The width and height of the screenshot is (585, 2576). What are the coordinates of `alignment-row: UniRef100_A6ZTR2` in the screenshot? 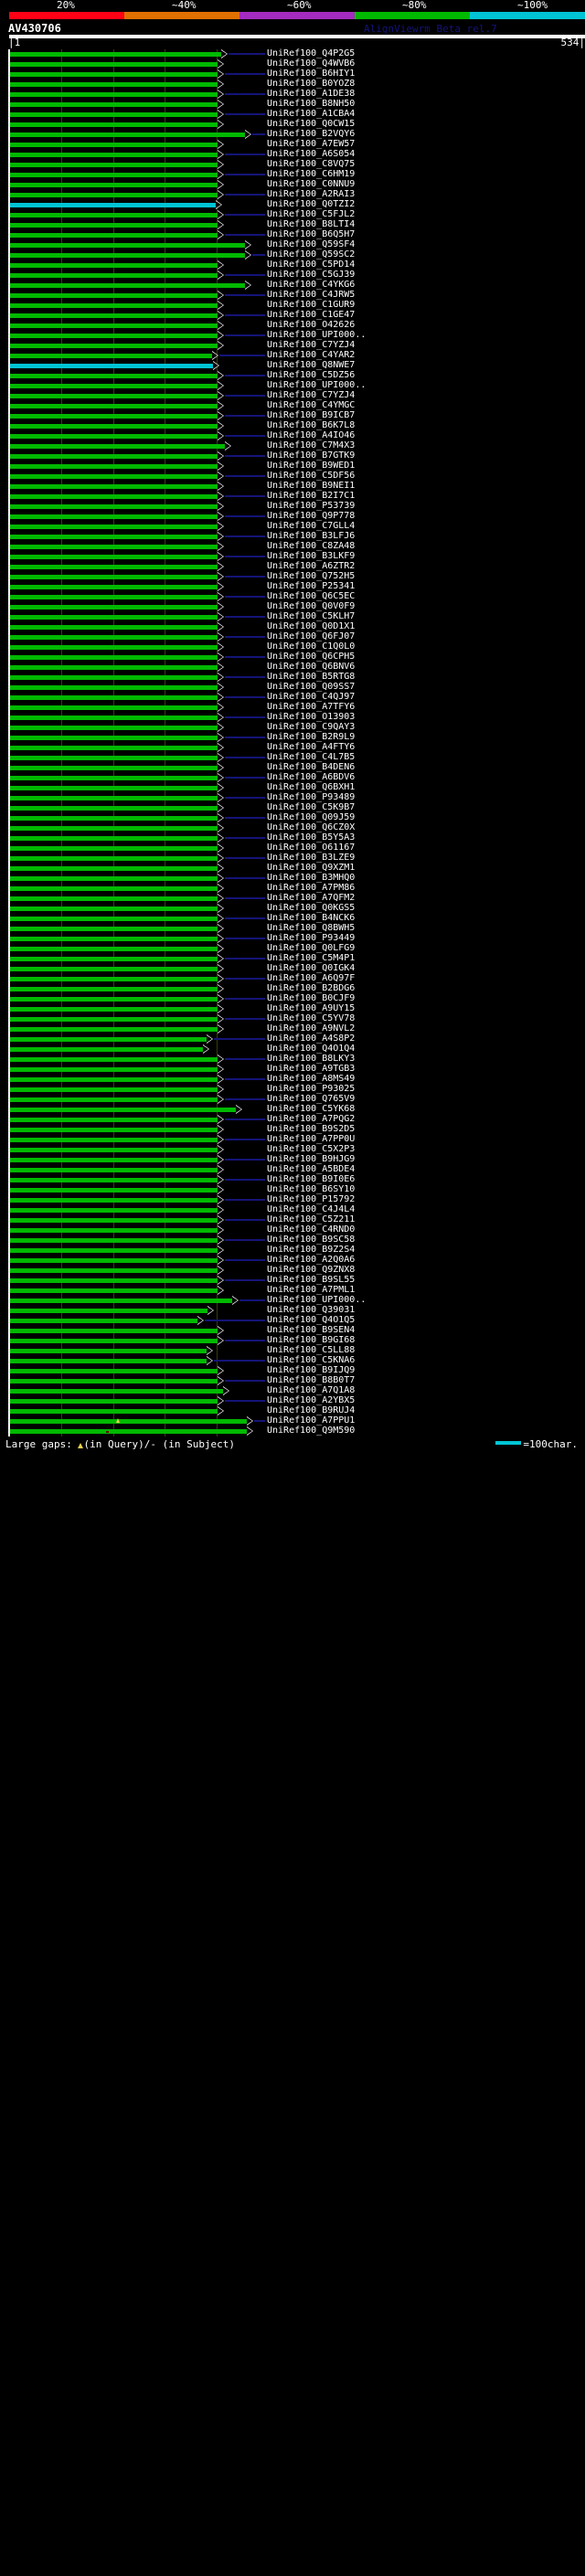 It's located at (293, 566).